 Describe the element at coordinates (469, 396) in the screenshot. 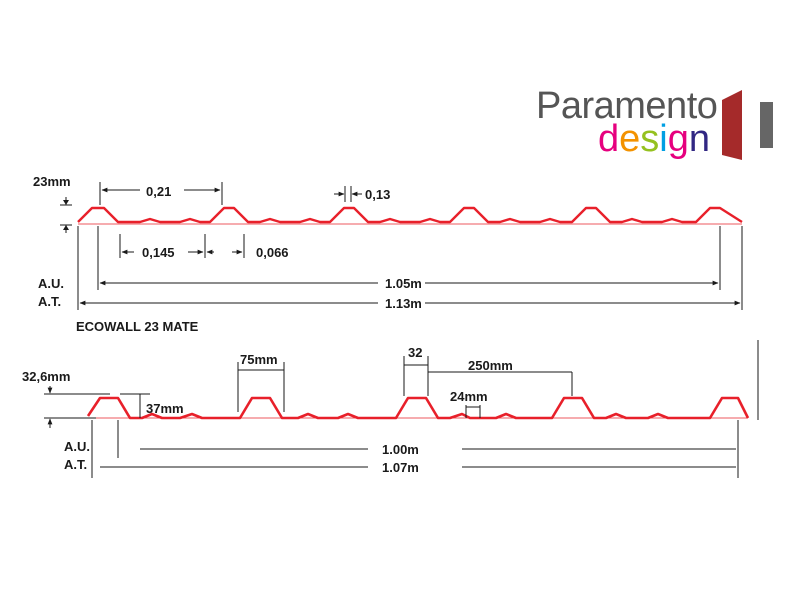

I see `profile2-rib-label: 24mm` at that location.